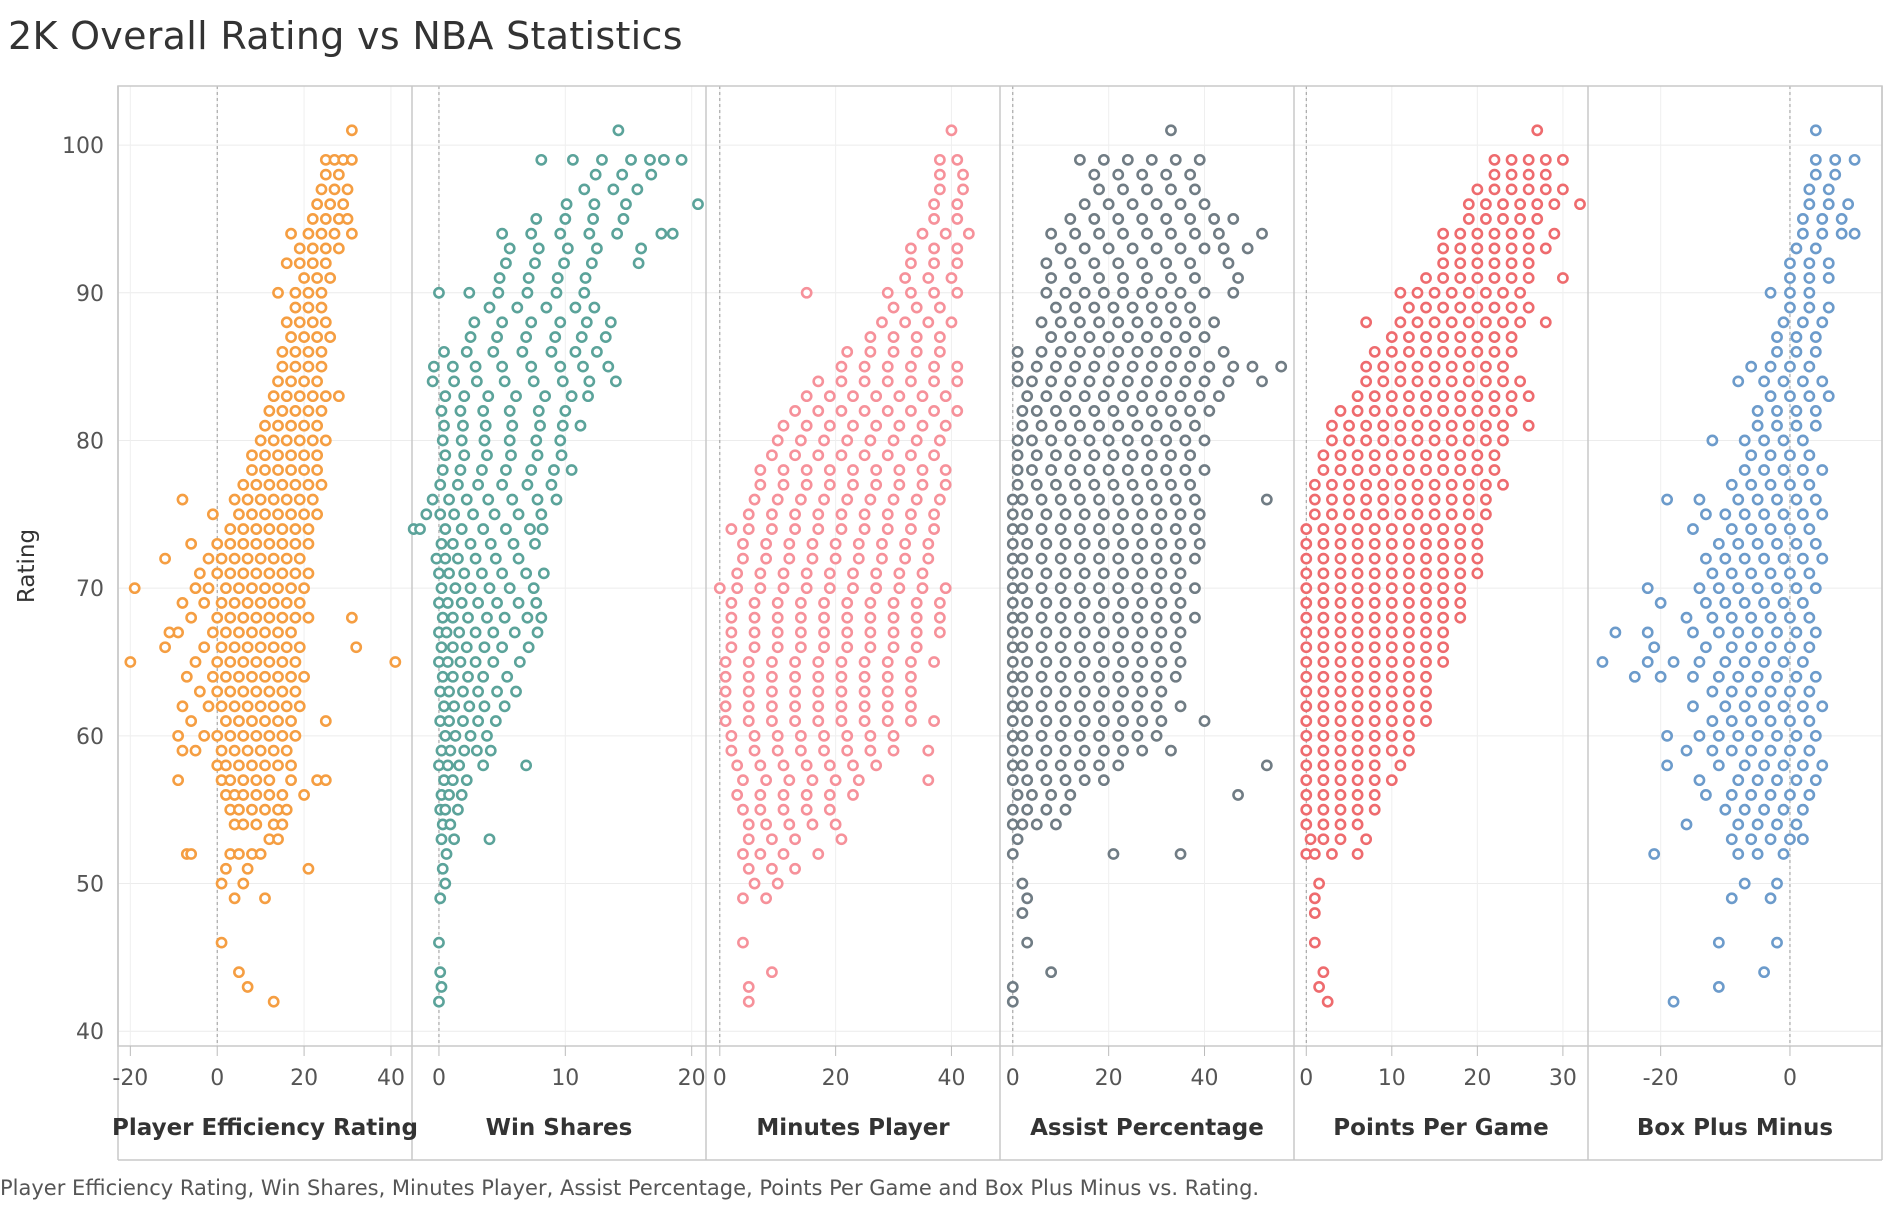 Image resolution: width=1886 pixels, height=1208 pixels. I want to click on x-tick-label: 20, so click(1477, 1078).